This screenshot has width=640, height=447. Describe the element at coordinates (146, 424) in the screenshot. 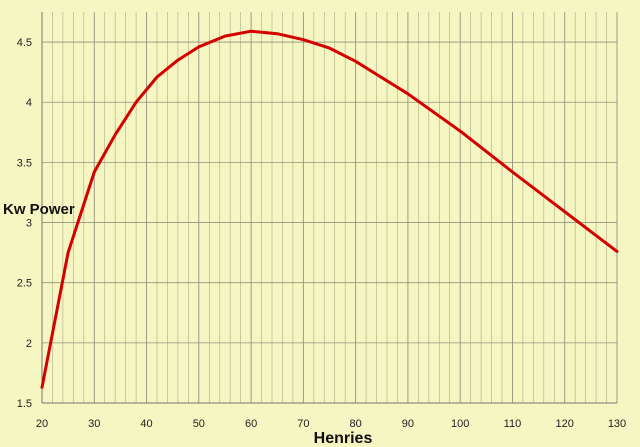

I see `x-tick-label: 40` at that location.